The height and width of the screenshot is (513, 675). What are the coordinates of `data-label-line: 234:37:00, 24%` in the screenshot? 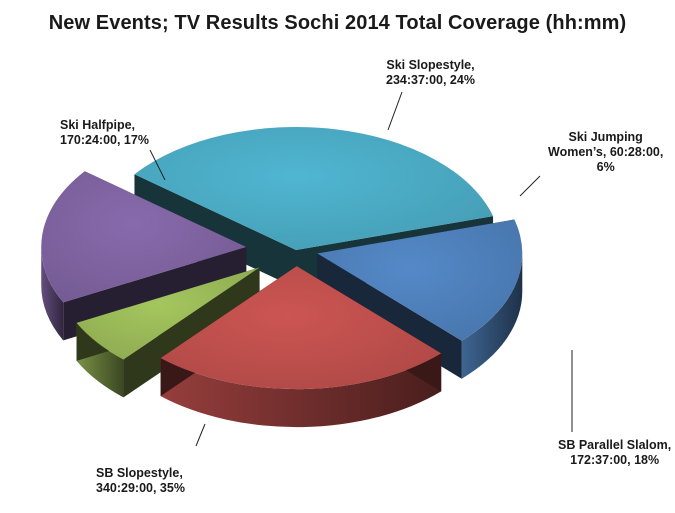 It's located at (430, 80).